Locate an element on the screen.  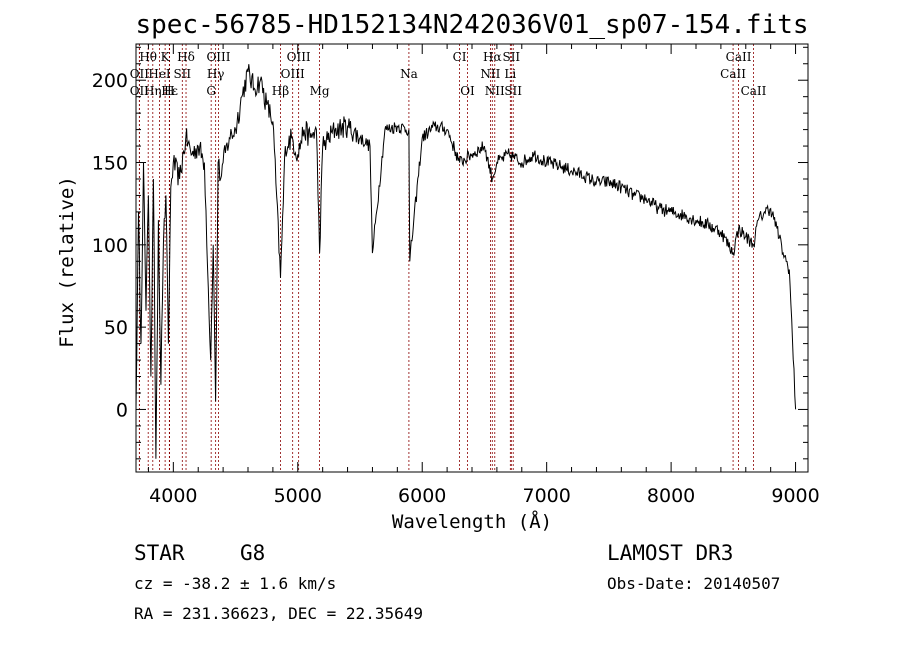
y-tick-label: 0 is located at coordinates (122, 410).